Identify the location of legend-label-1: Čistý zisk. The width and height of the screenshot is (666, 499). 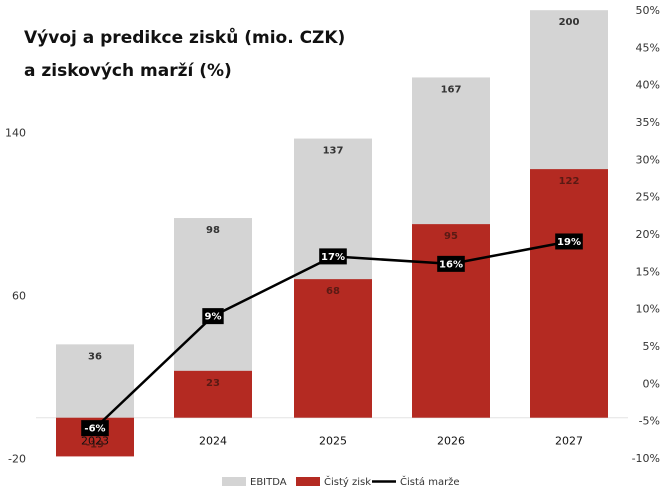
(347, 481).